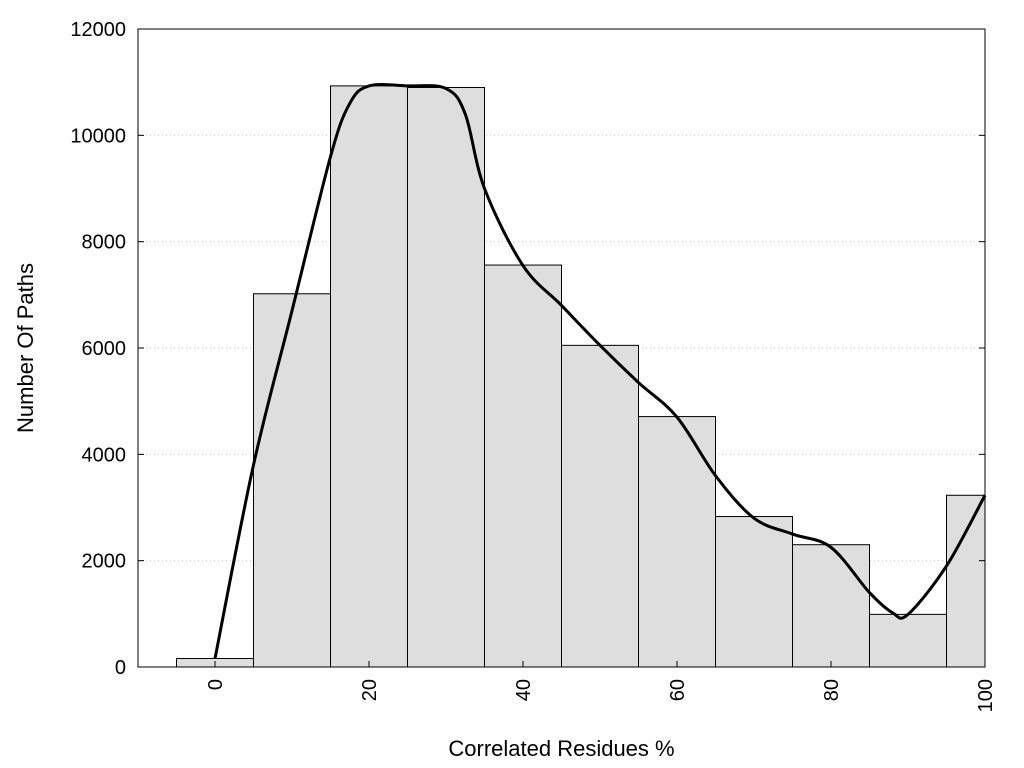 This screenshot has height=768, width=1024. Describe the element at coordinates (104, 562) in the screenshot. I see `y-tick-label: 2000` at that location.